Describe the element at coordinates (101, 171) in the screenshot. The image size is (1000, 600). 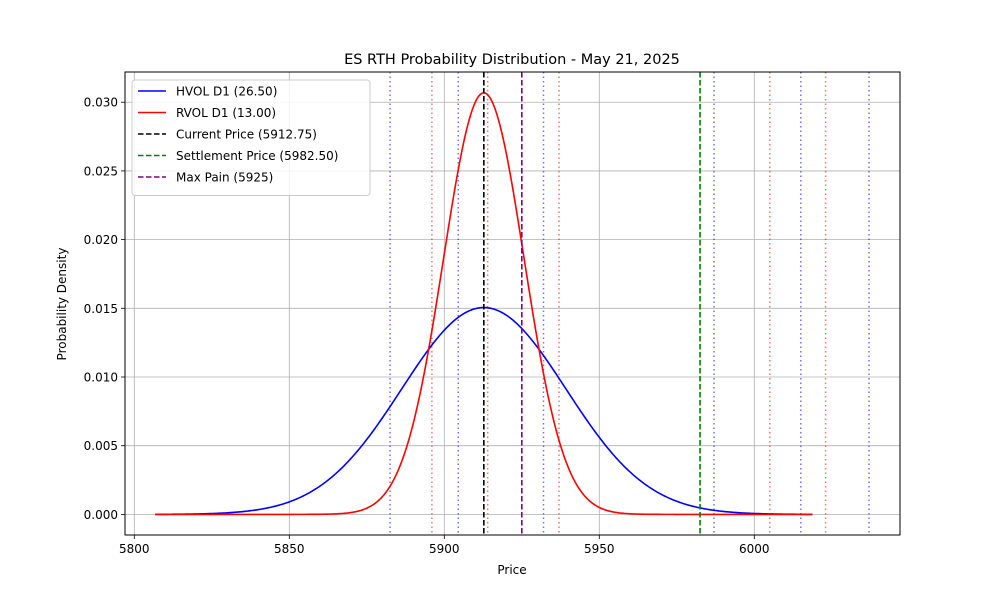
I see `y-tick-label: 0.025` at that location.